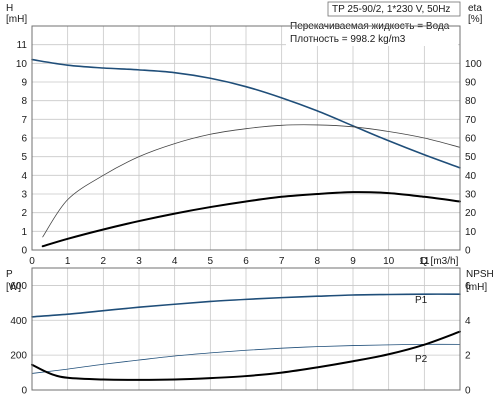 The image size is (500, 400). I want to click on x-tick: 10, so click(389, 261).